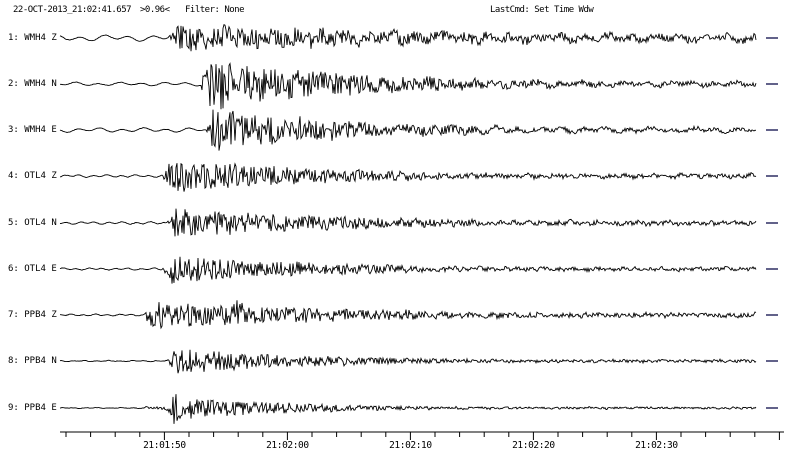 The width and height of the screenshot is (790, 460). I want to click on axis-tick-label: 21:01:50, so click(164, 445).